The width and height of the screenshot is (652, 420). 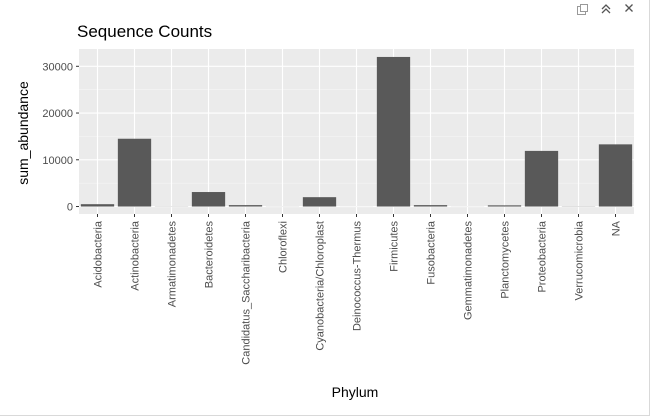 What do you see at coordinates (284, 247) in the screenshot?
I see `x-tick-label: Chloroflexi` at bounding box center [284, 247].